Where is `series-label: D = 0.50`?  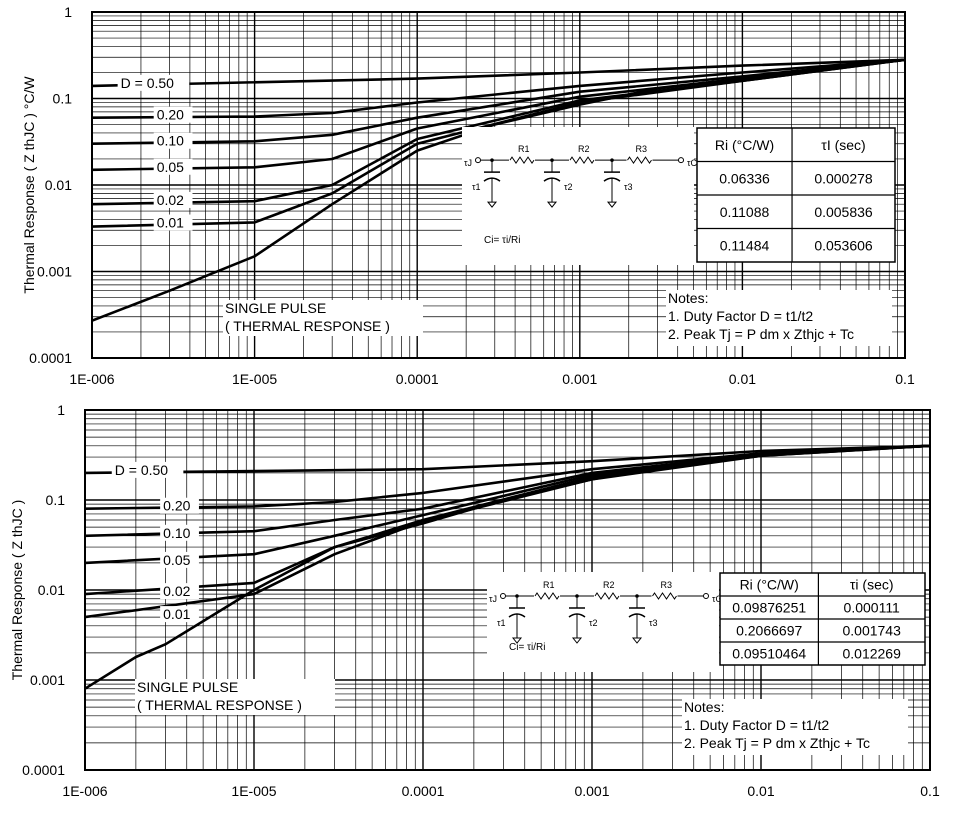
series-label: D = 0.50 is located at coordinates (142, 470).